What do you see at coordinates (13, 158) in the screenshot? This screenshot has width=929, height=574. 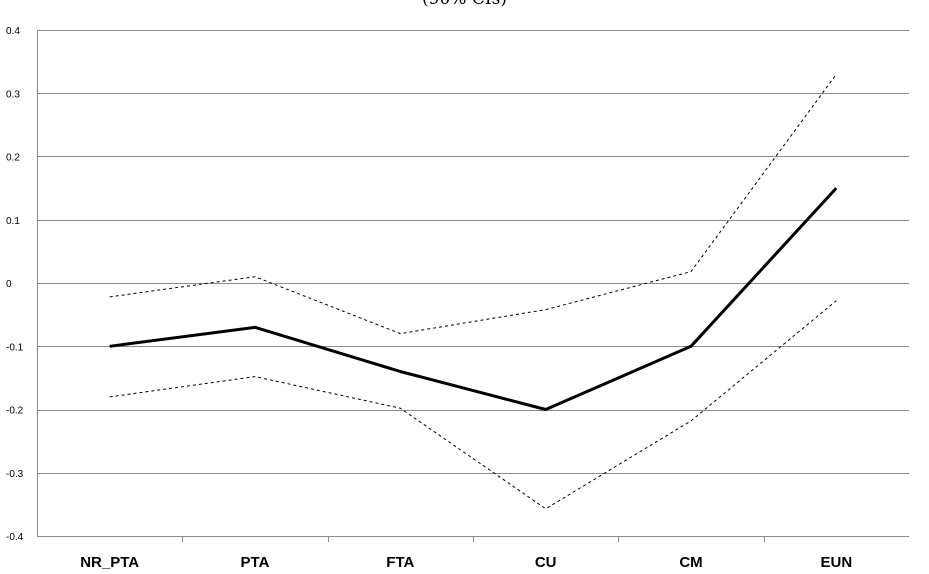 I see `y-tick-label: 0.2` at bounding box center [13, 158].